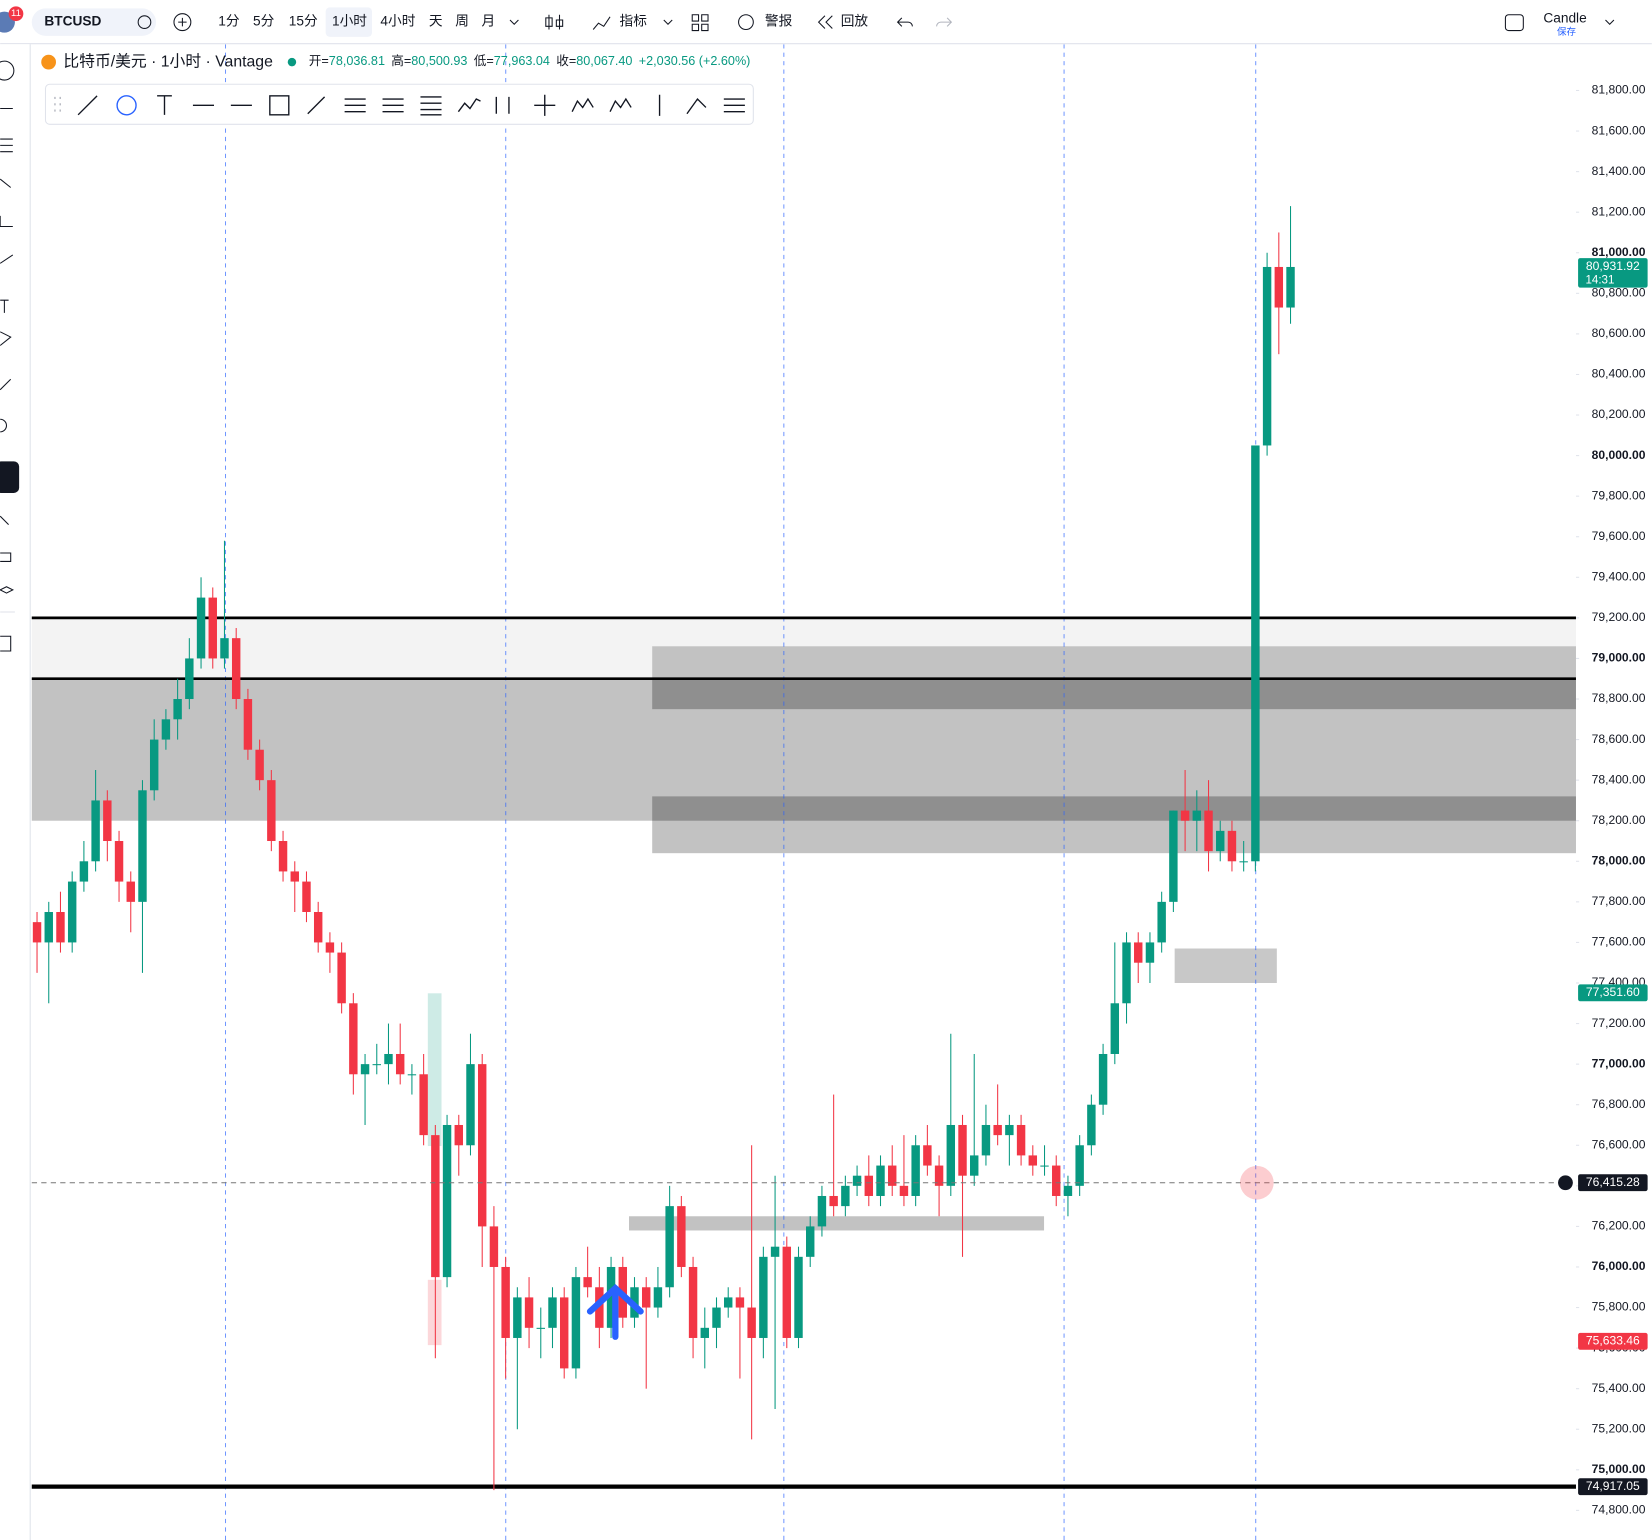 This screenshot has width=1652, height=1540. I want to click on magnet-active, so click(10, 477).